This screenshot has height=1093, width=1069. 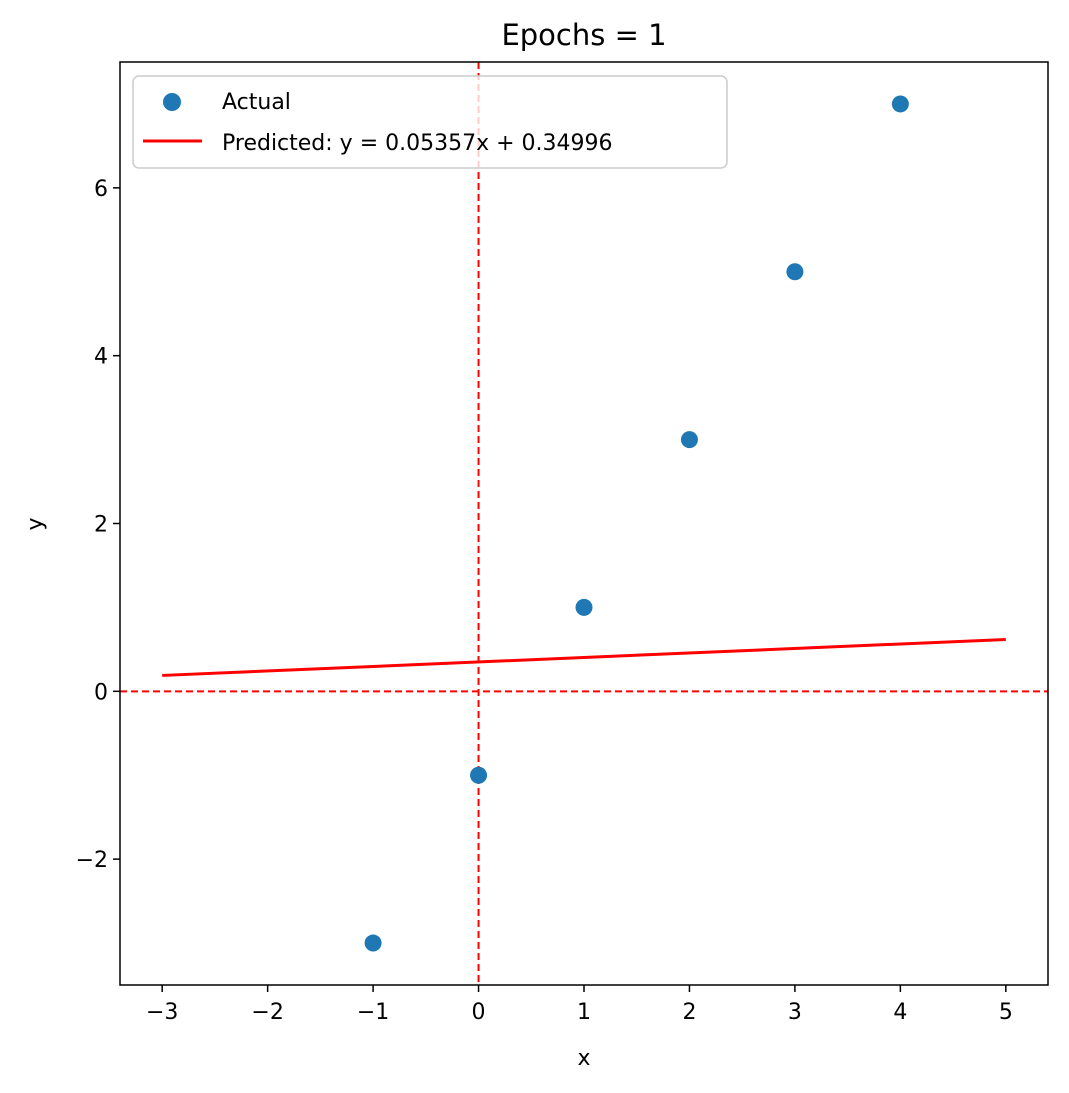 I want to click on x-tick-label: 1, so click(x=584, y=1012).